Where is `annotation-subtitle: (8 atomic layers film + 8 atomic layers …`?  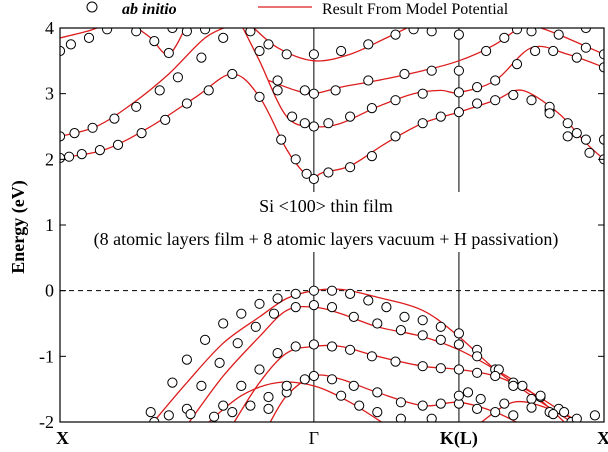
annotation-subtitle: (8 atomic layers film + 8 atomic layers … is located at coordinates (326, 239).